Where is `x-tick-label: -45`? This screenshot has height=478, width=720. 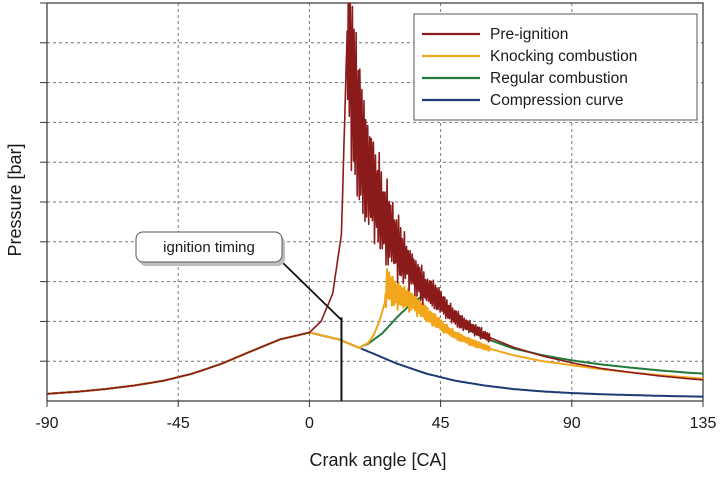 x-tick-label: -45 is located at coordinates (178, 423).